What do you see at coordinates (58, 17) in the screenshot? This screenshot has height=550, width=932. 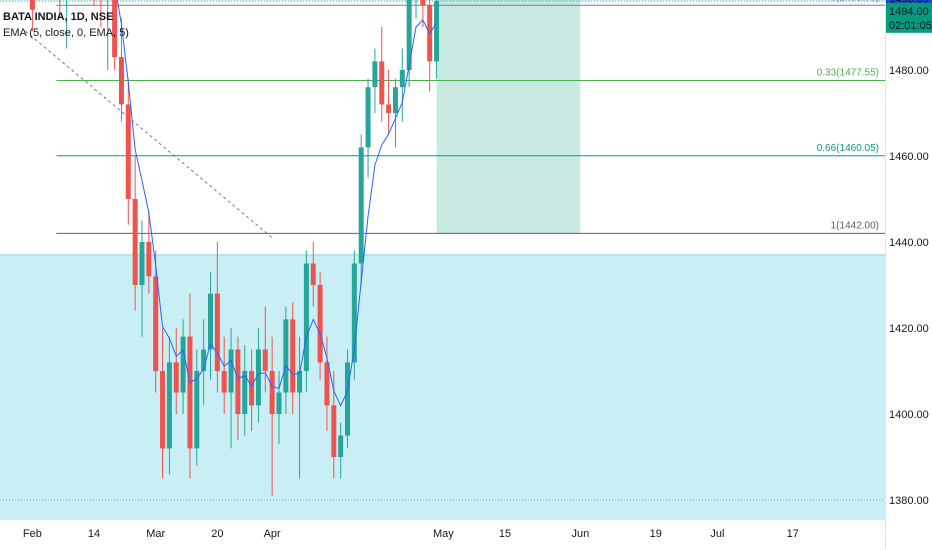 I see `symbol-title: BATA INDIA, 1D, NSE` at bounding box center [58, 17].